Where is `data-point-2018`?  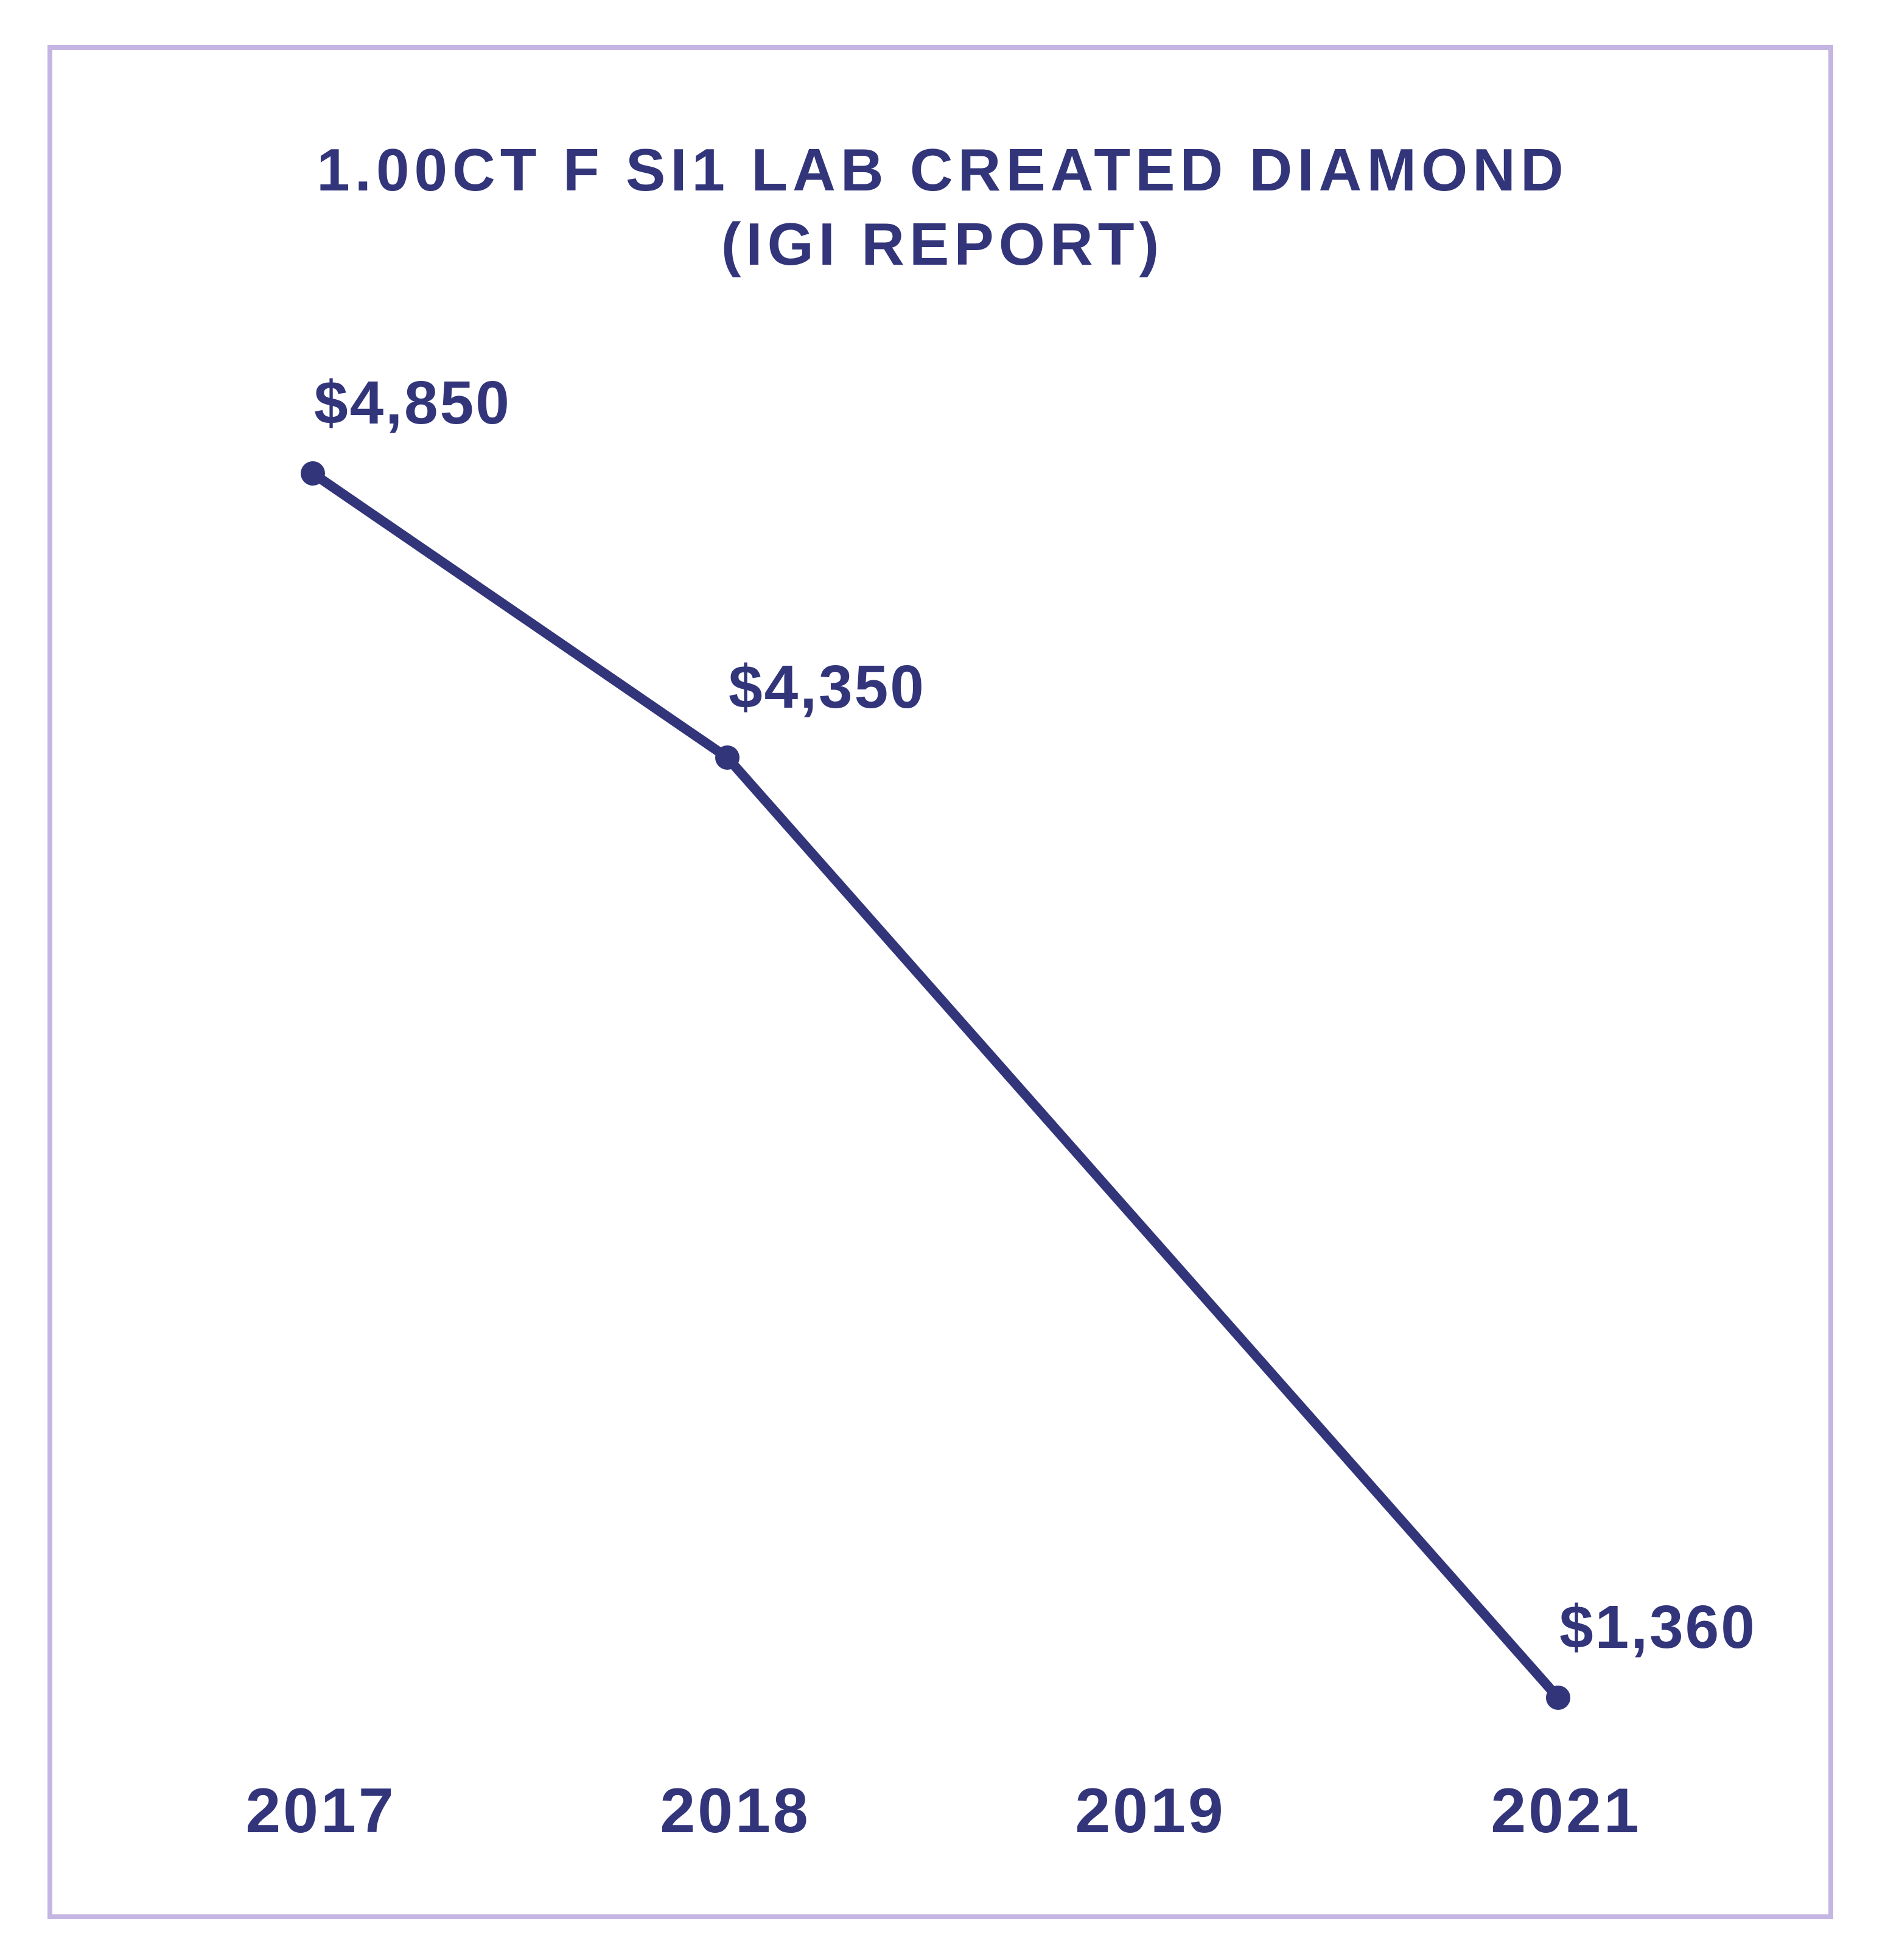
data-point-2018 is located at coordinates (728, 757).